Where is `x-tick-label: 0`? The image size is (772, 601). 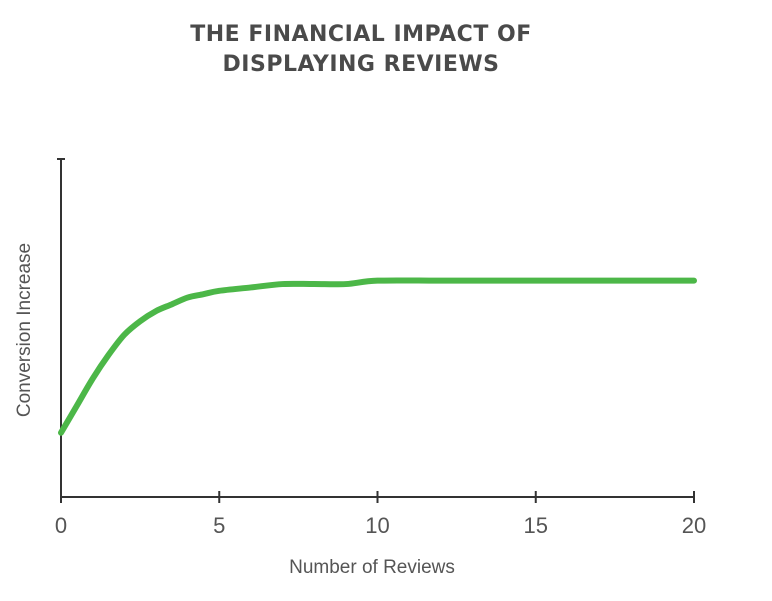 x-tick-label: 0 is located at coordinates (61, 525).